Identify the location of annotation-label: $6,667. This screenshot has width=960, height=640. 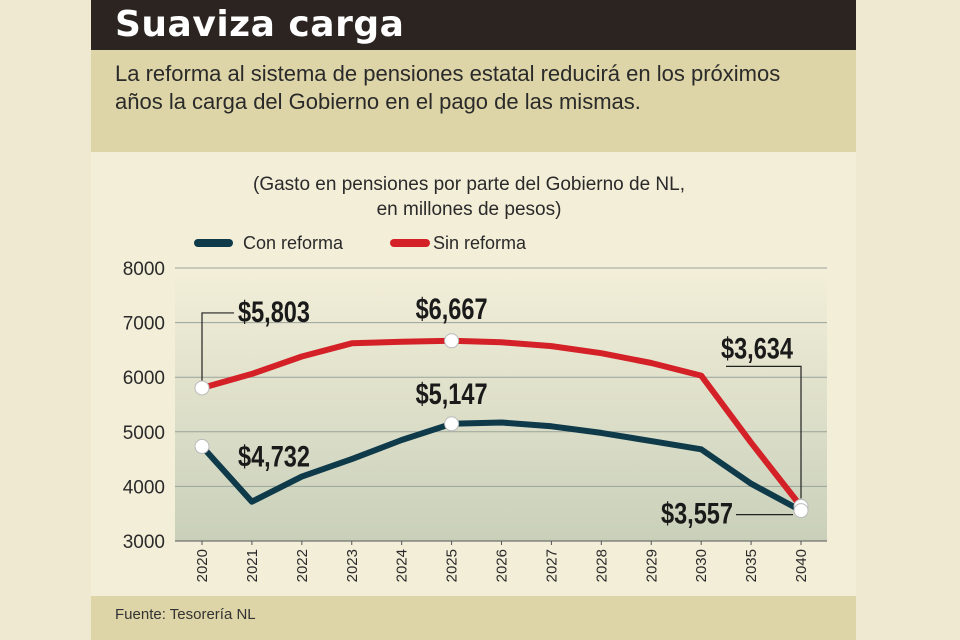
(452, 309).